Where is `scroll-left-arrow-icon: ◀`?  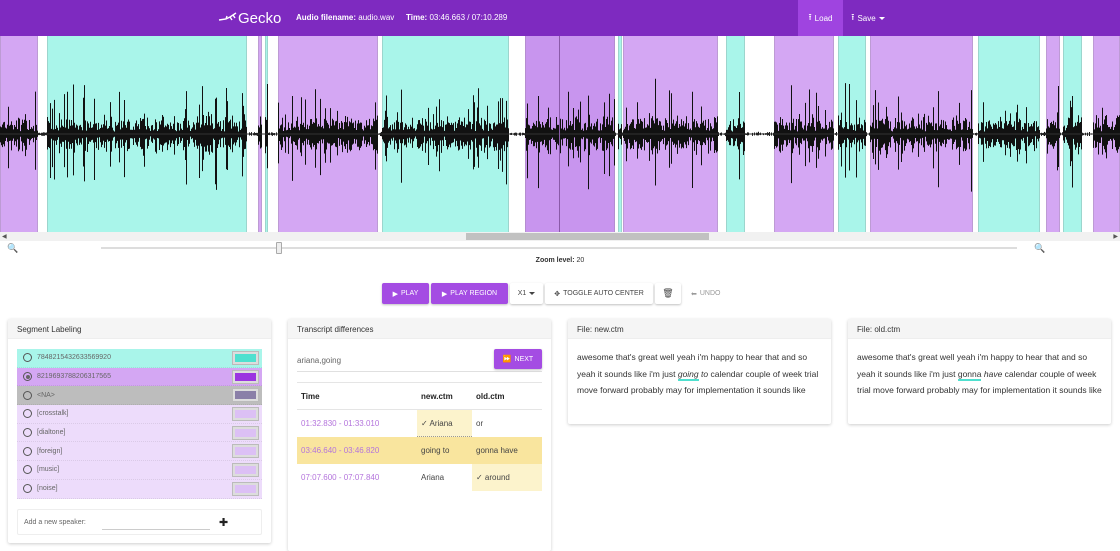
scroll-left-arrow-icon: ◀ is located at coordinates (4, 237).